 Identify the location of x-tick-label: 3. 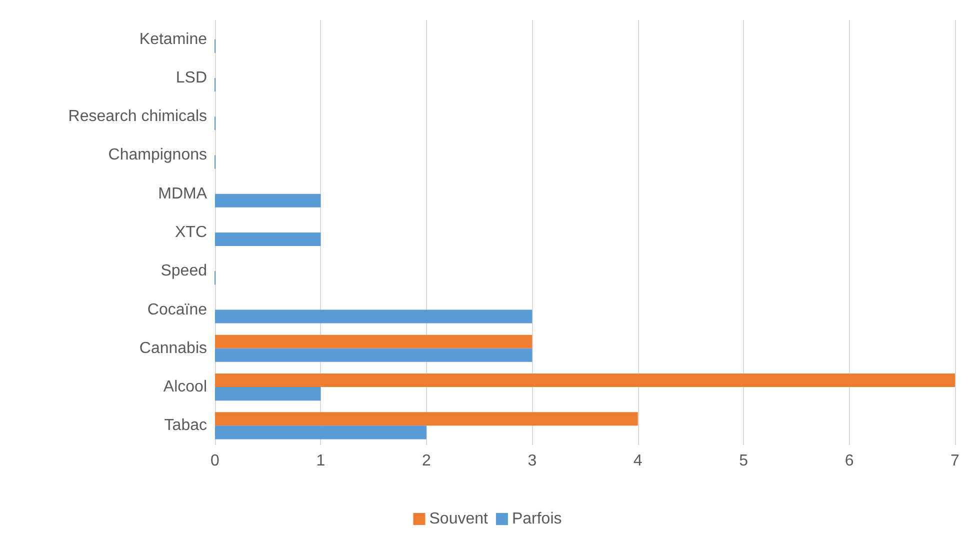
(532, 461).